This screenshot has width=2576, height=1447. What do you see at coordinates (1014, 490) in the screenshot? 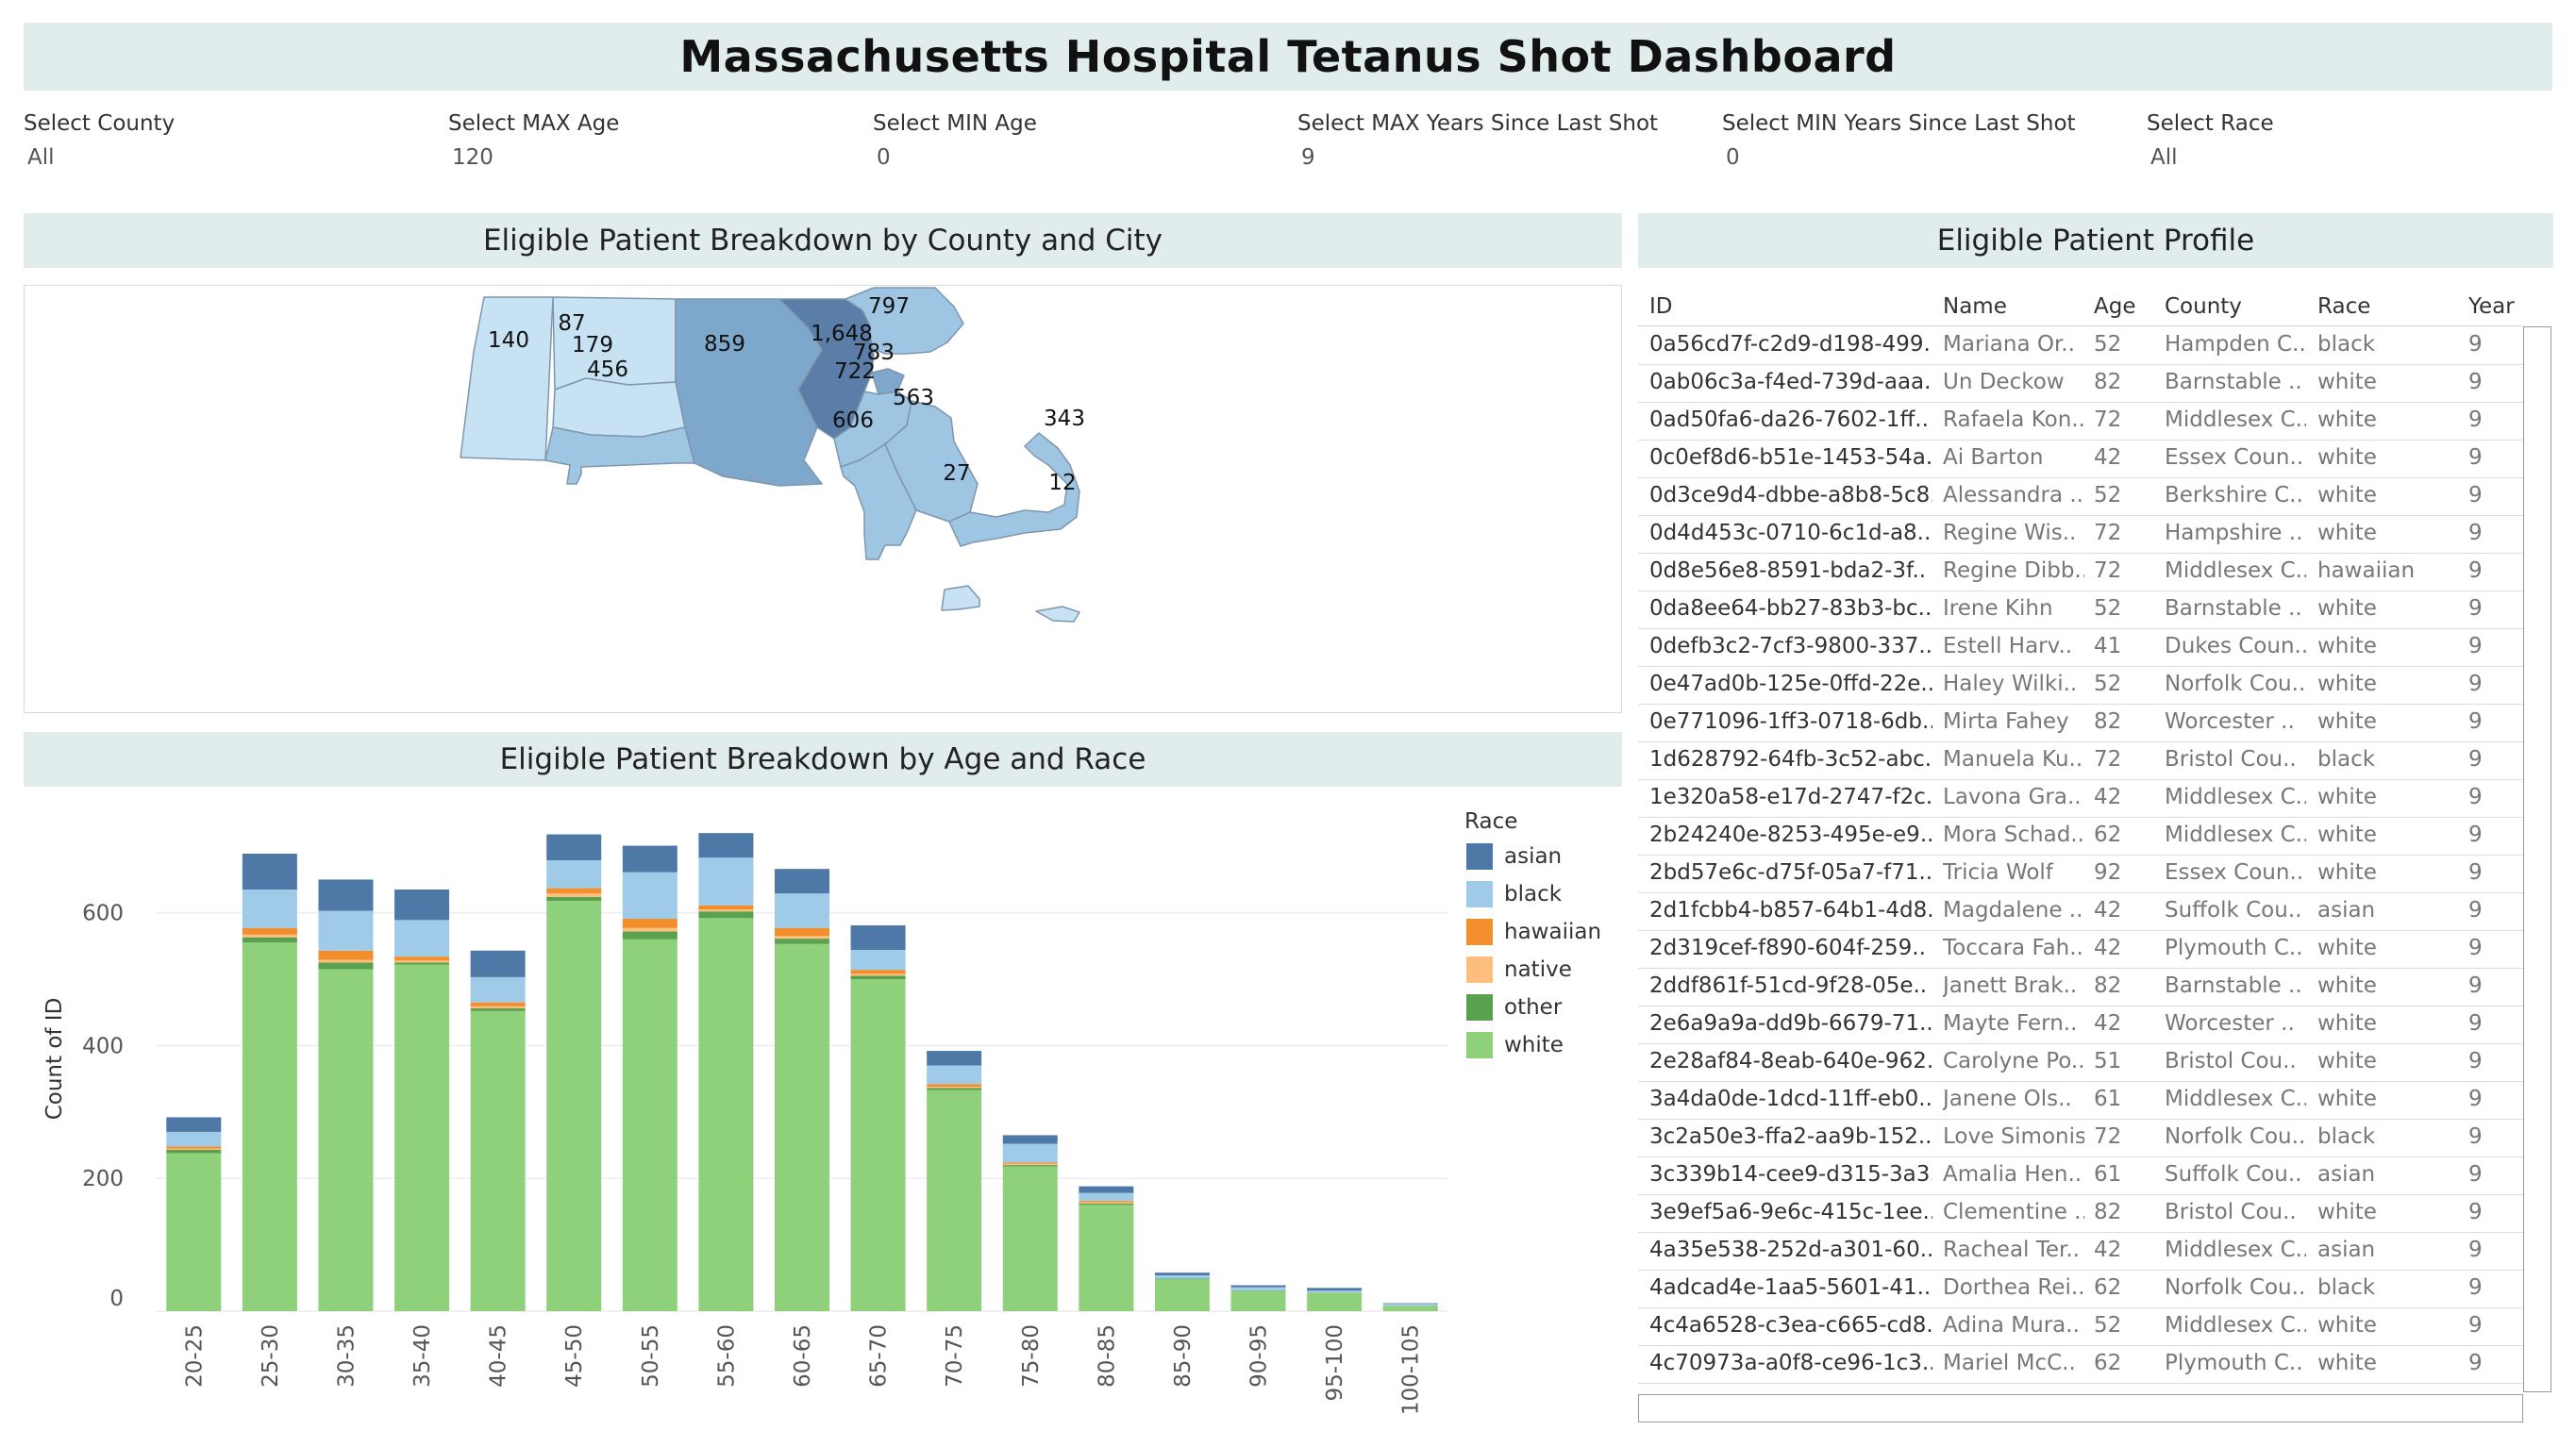
I see `county-barnstable` at bounding box center [1014, 490].